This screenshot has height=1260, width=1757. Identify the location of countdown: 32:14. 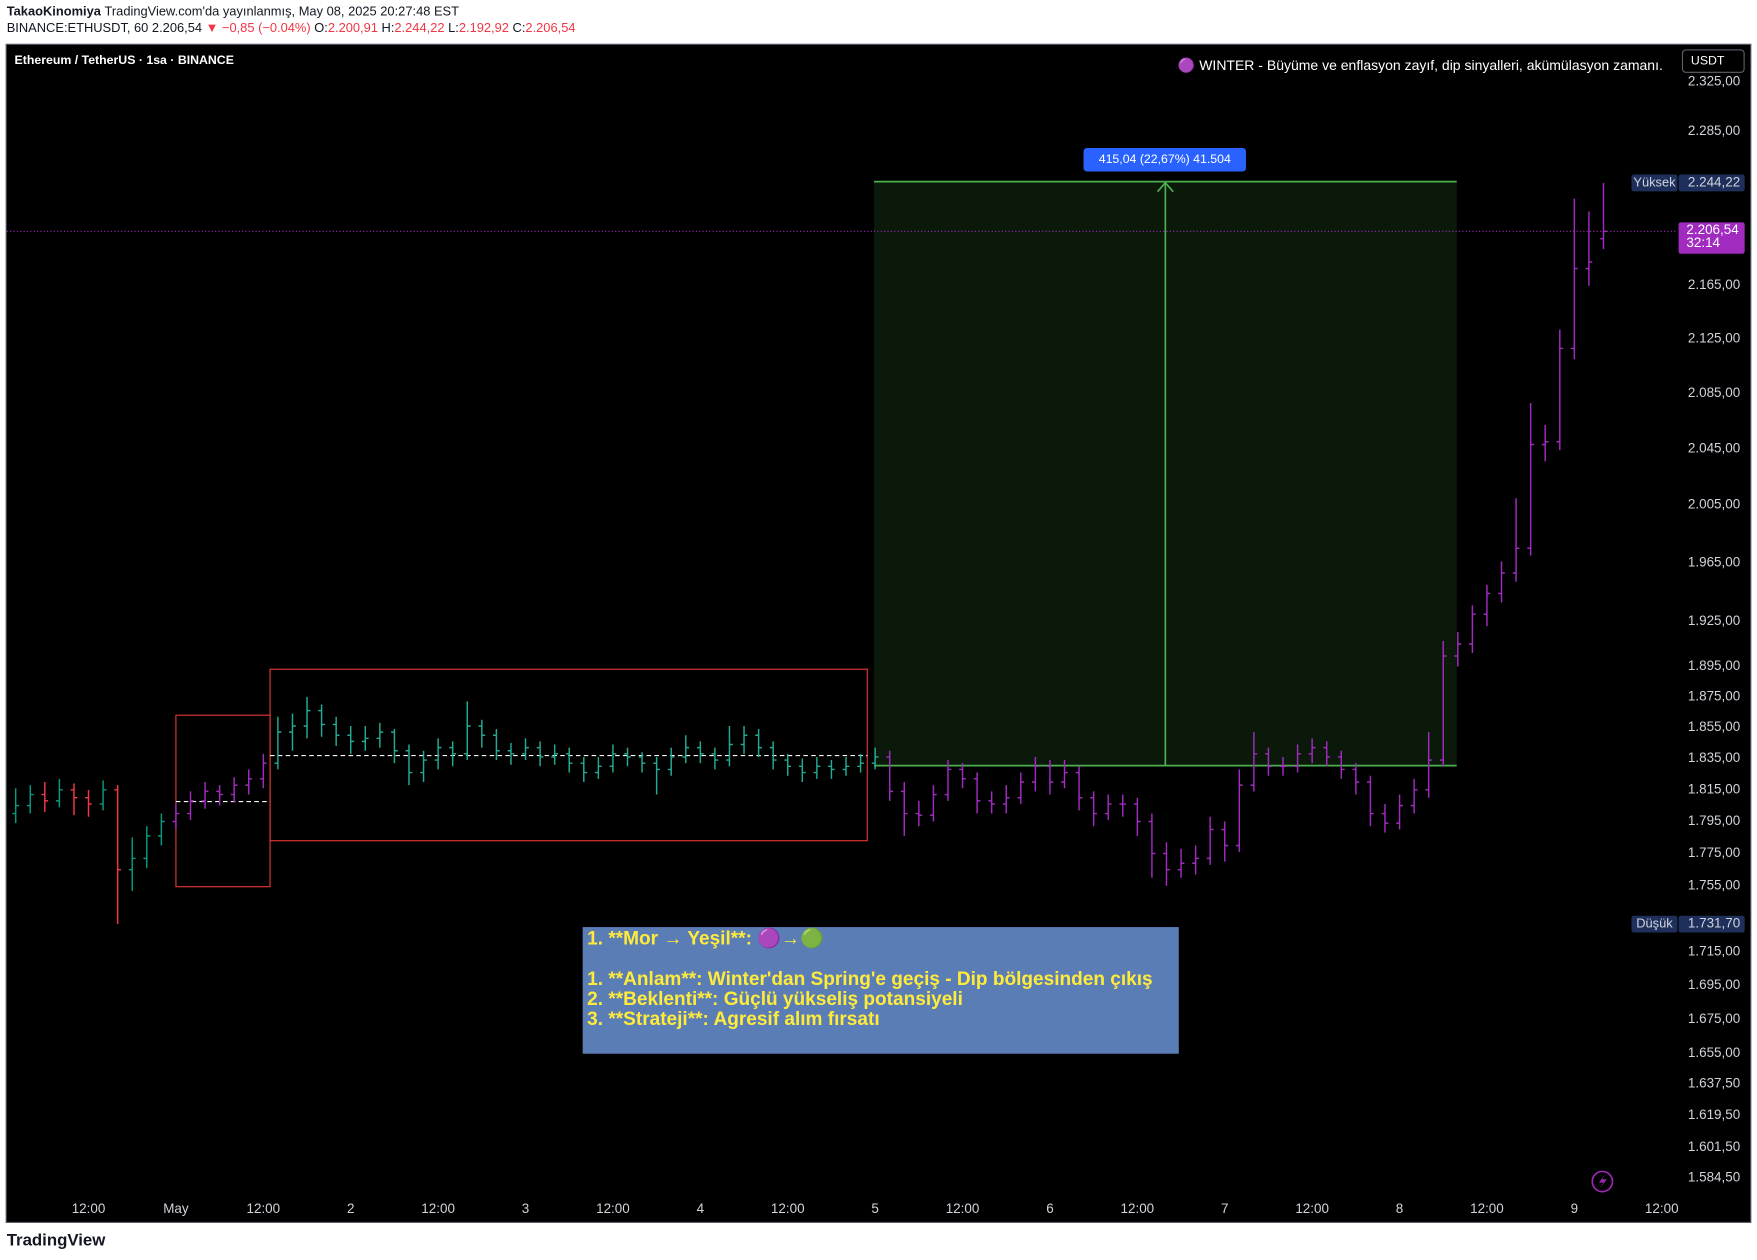
(1703, 242).